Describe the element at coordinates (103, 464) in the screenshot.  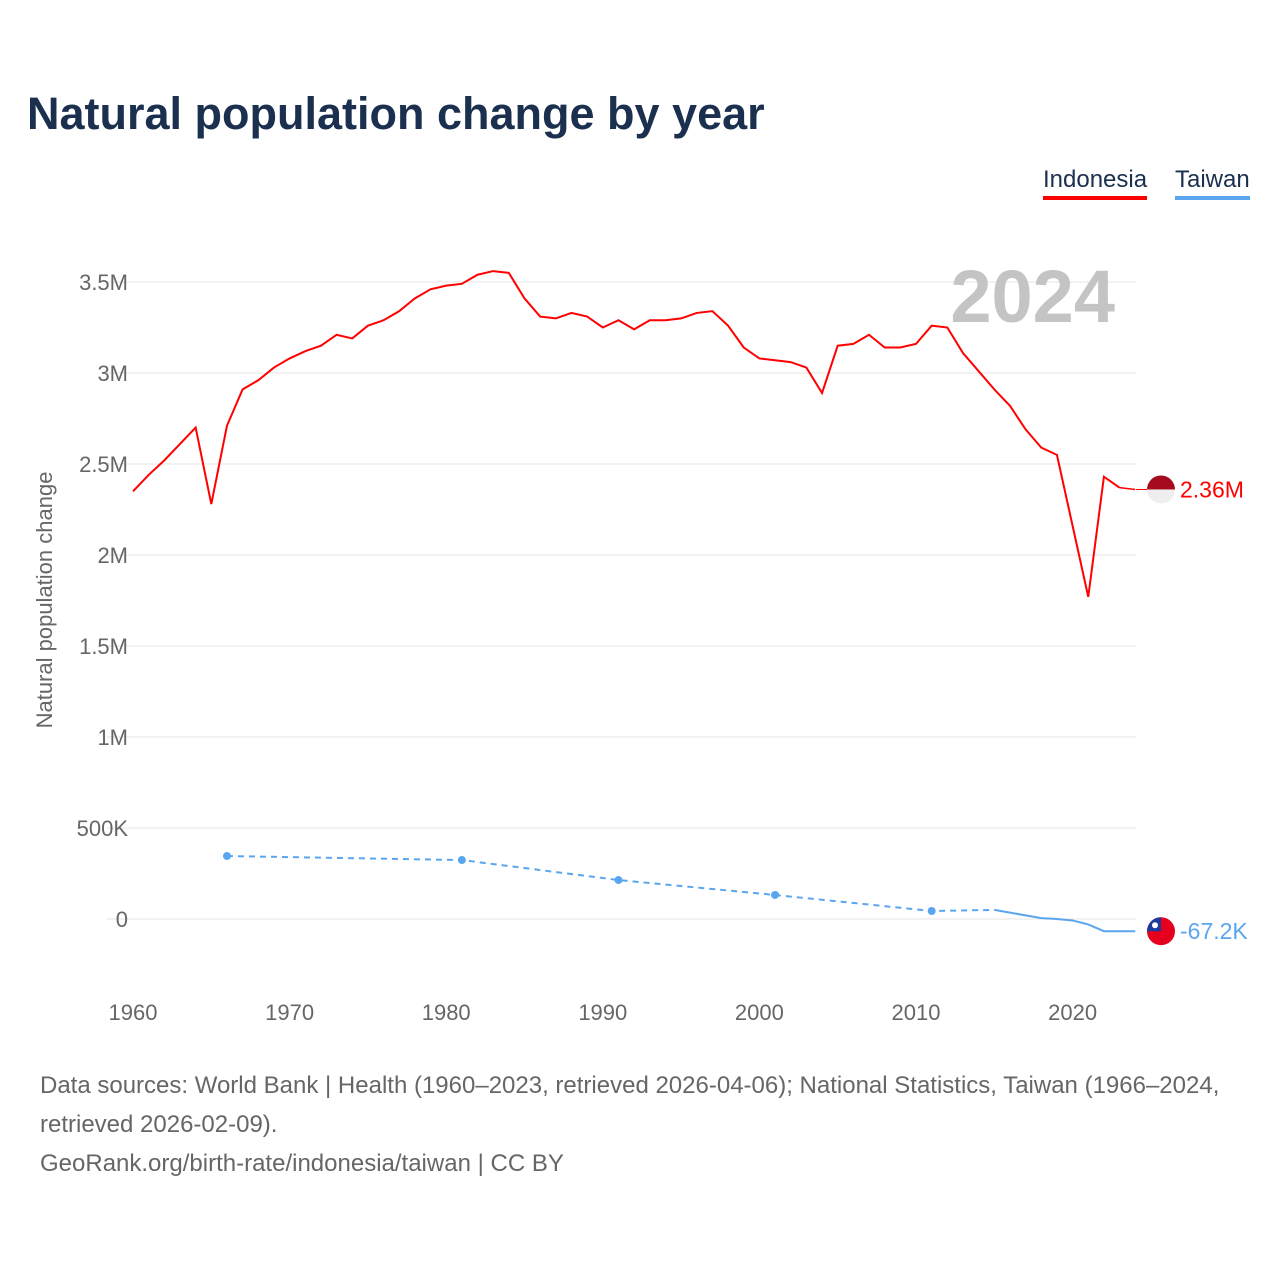
I see `y-tick-label: 2.5M` at that location.